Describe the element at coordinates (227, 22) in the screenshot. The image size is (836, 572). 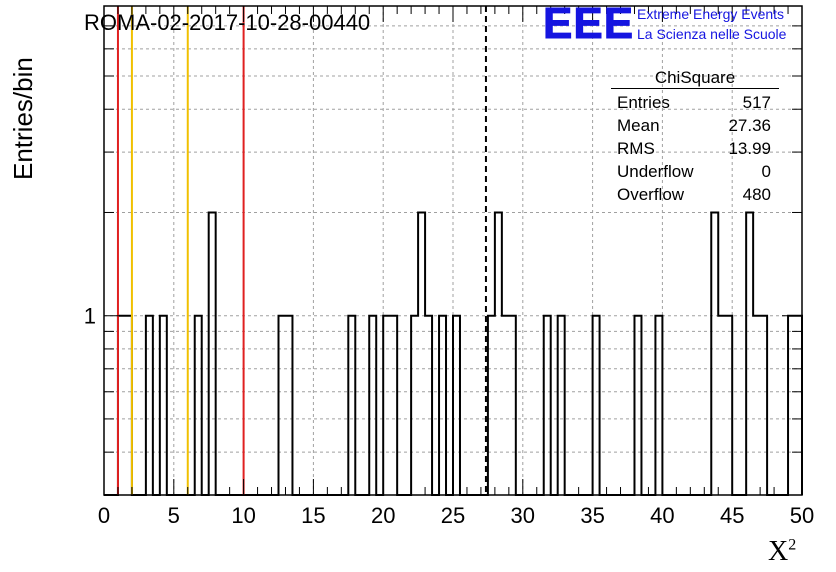
I see `run-title: ROMA-02-2017-10-28-00440` at that location.